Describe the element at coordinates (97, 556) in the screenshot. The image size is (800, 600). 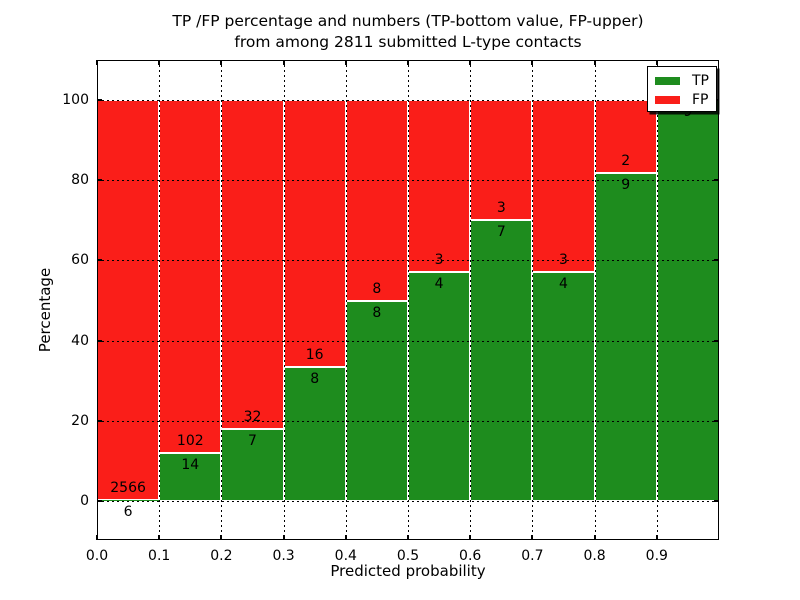
I see `x-tick-label: 0.0` at that location.